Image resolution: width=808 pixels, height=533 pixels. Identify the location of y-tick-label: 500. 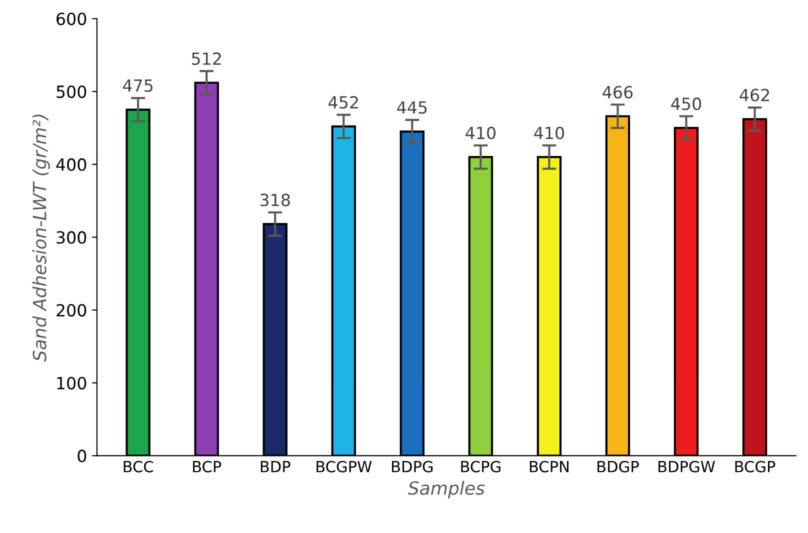
(71, 91).